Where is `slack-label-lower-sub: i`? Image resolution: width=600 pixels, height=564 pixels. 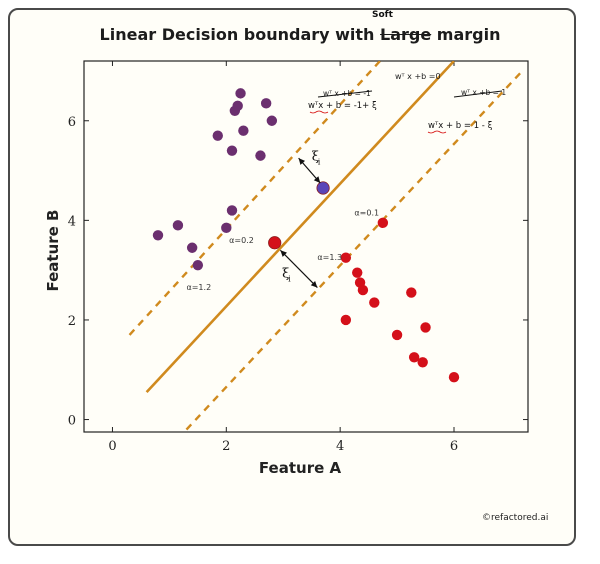 slack-label-lower-sub: i is located at coordinates (289, 279).